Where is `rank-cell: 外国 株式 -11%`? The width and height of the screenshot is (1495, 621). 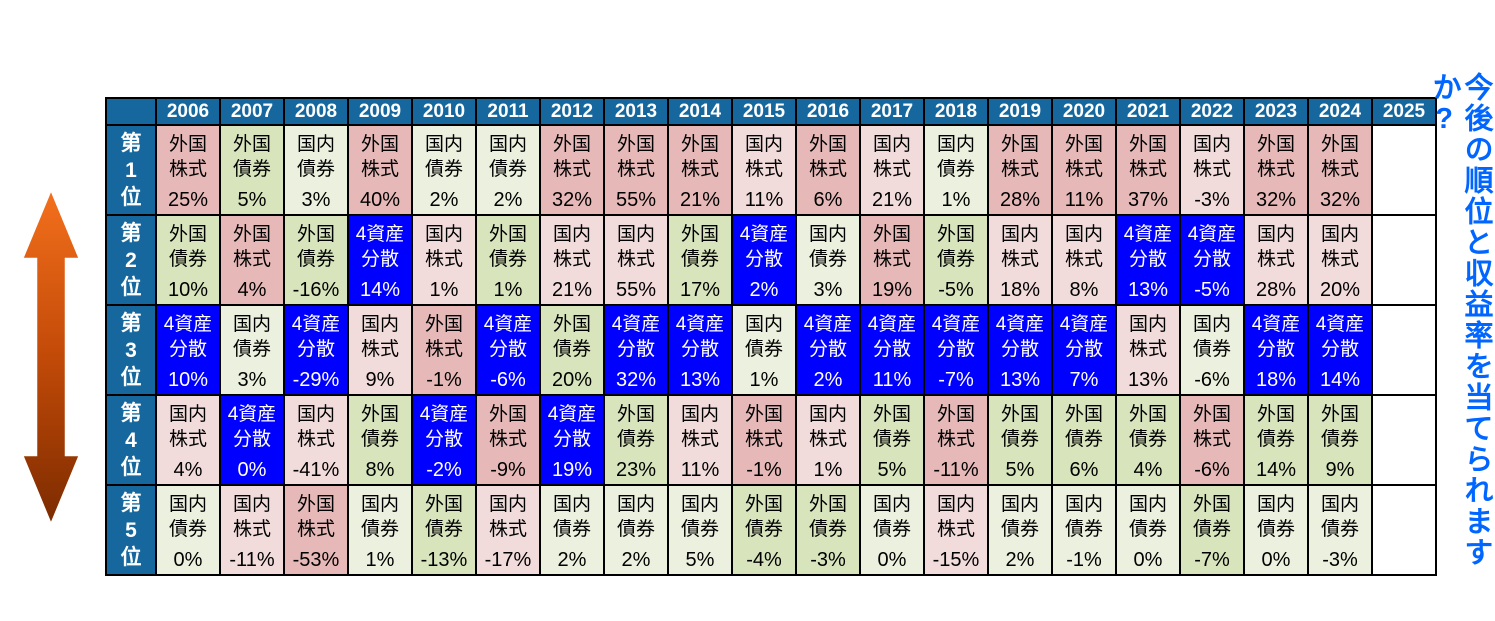
rank-cell: 外国 株式 -11% is located at coordinates (956, 440).